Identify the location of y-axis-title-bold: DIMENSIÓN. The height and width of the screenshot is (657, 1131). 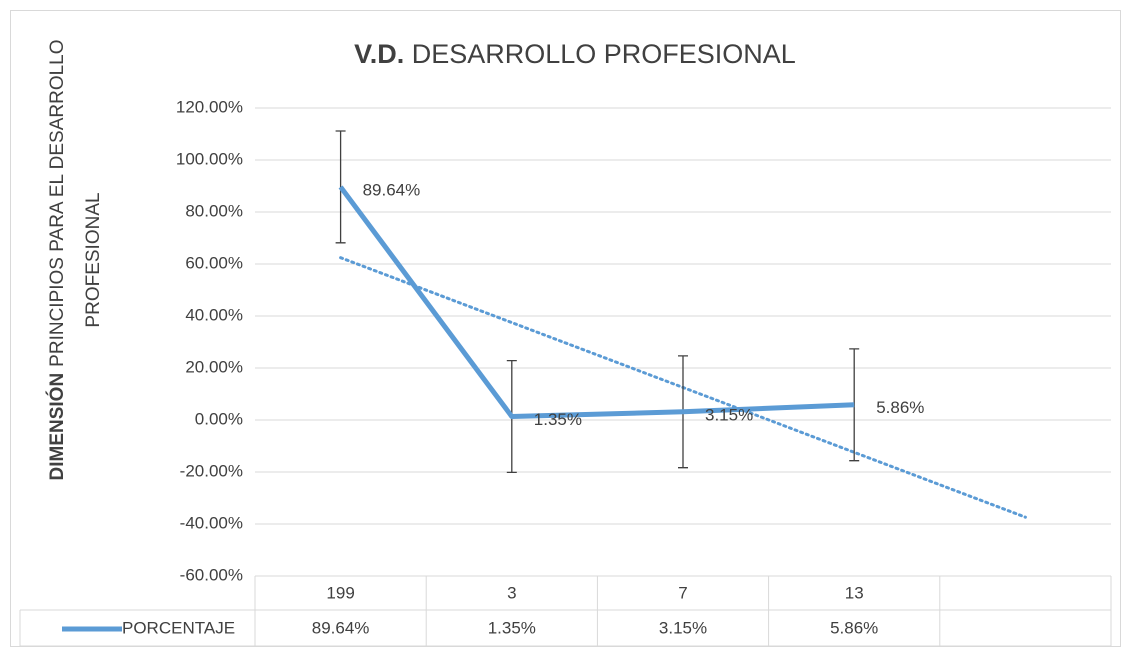
(57, 427).